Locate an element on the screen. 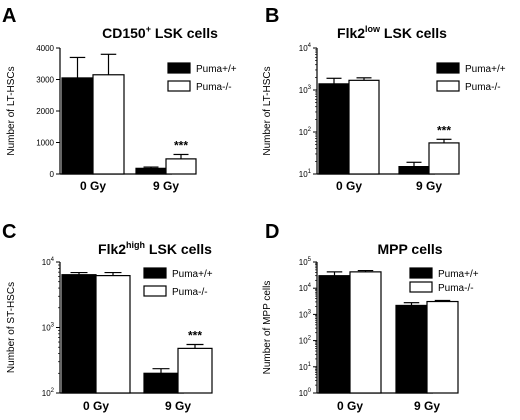 Image resolution: width=520 pixels, height=420 pixels. panel-b-title-main: Flk2 is located at coordinates (351, 33).